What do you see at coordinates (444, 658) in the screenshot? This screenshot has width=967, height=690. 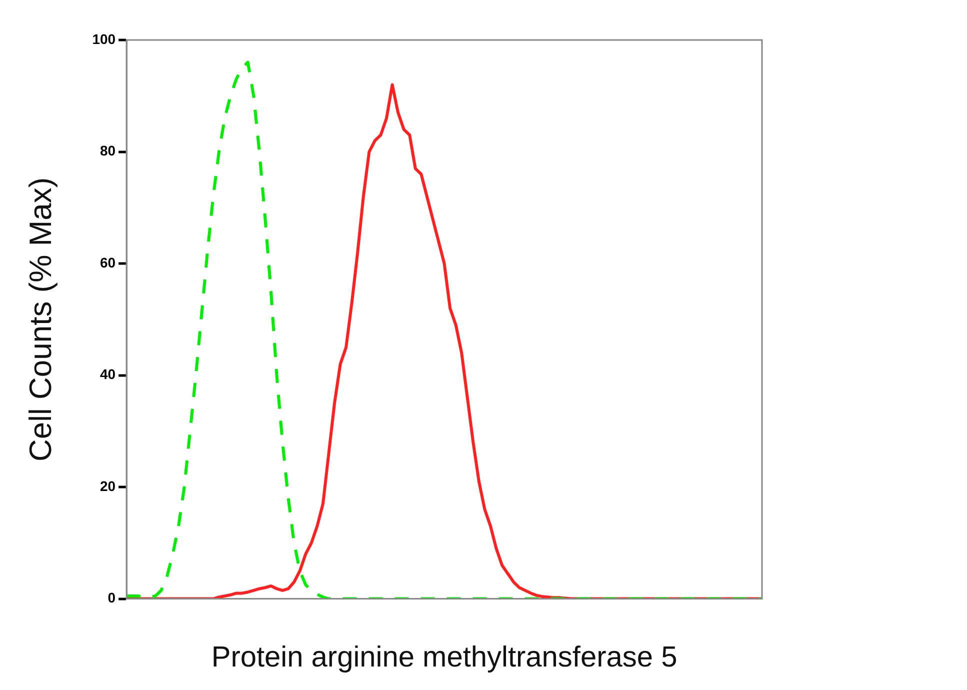 I see `x-axis-title: Protein arginine methyltransferase 5` at bounding box center [444, 658].